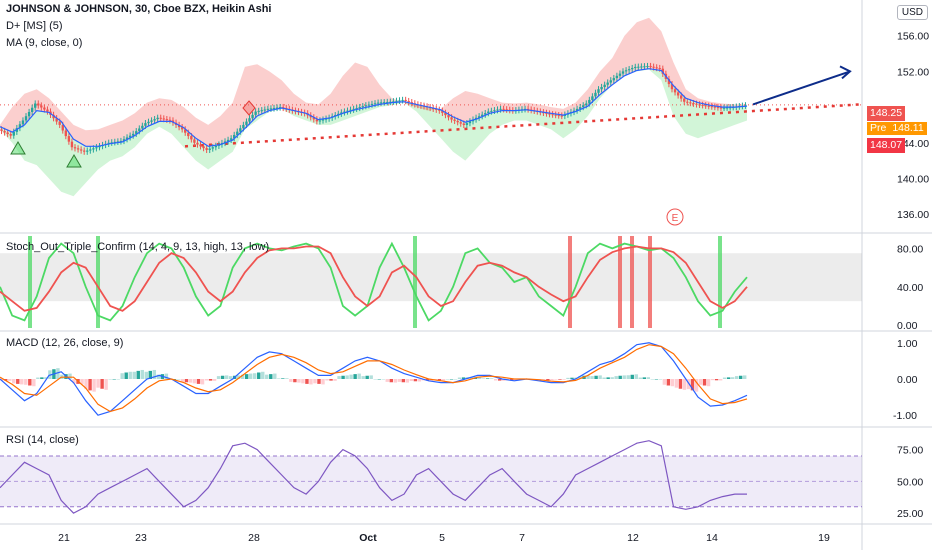 This screenshot has width=932, height=555. What do you see at coordinates (675, 218) in the screenshot?
I see `earnings-marker-label: E` at bounding box center [675, 218].